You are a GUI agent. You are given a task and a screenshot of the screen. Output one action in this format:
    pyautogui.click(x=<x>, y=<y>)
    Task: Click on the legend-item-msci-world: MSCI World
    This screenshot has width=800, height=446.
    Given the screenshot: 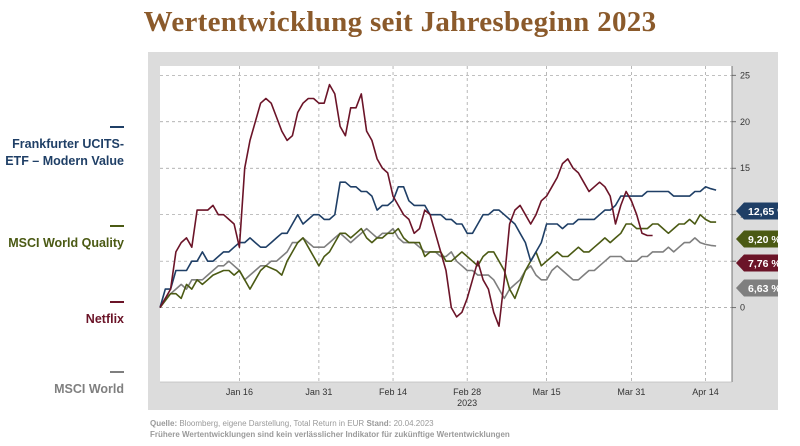 What is the action you would take?
    pyautogui.click(x=62, y=384)
    